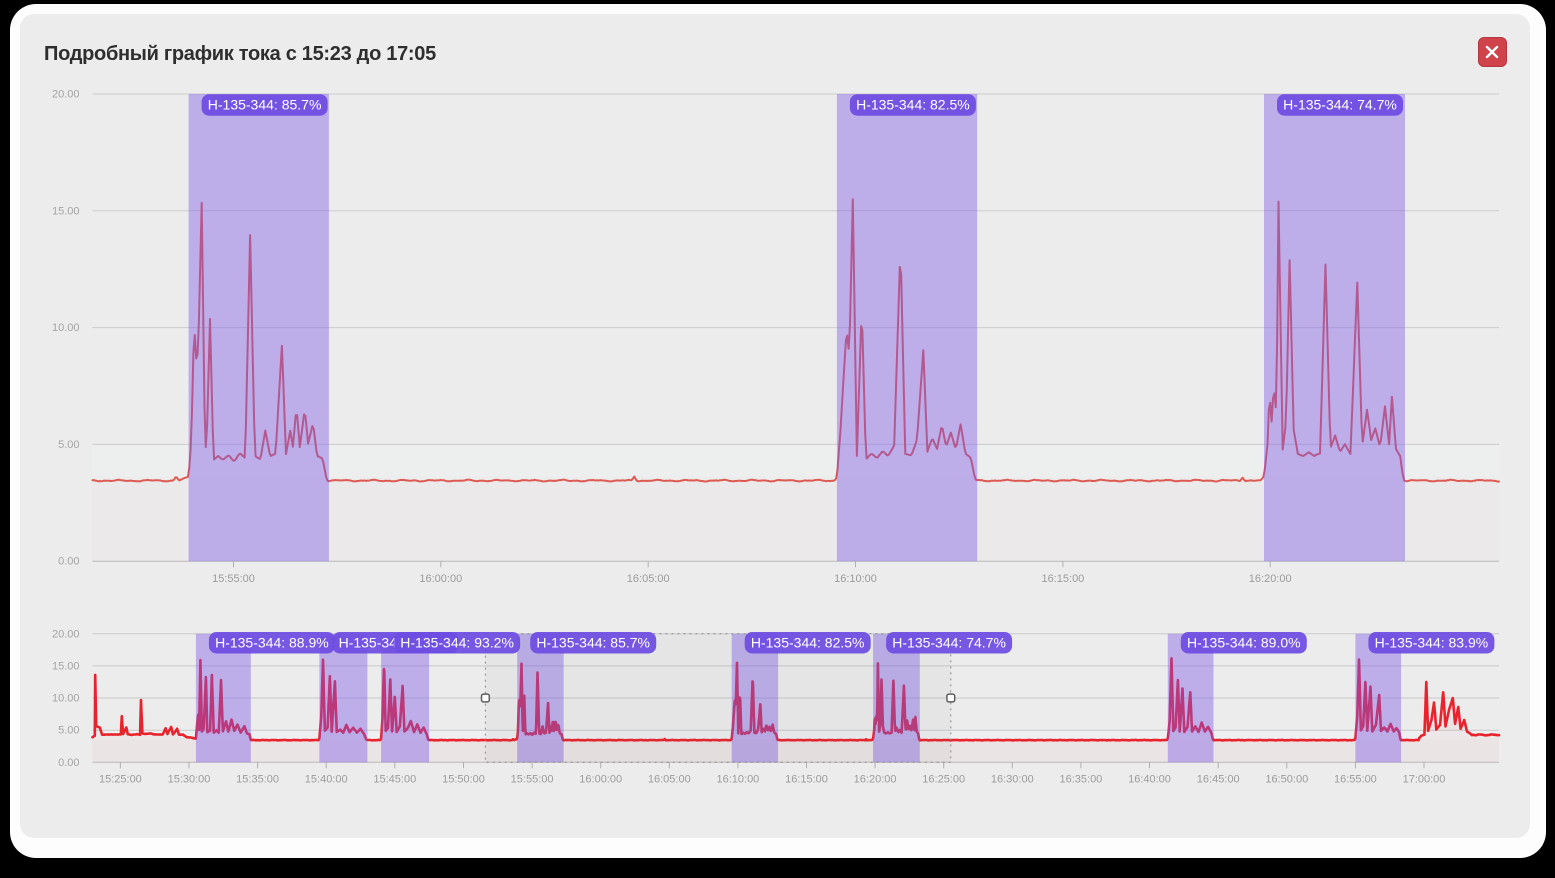 This screenshot has width=1555, height=878. Describe the element at coordinates (394, 779) in the screenshot. I see `svg-text: 15:45:00` at that location.